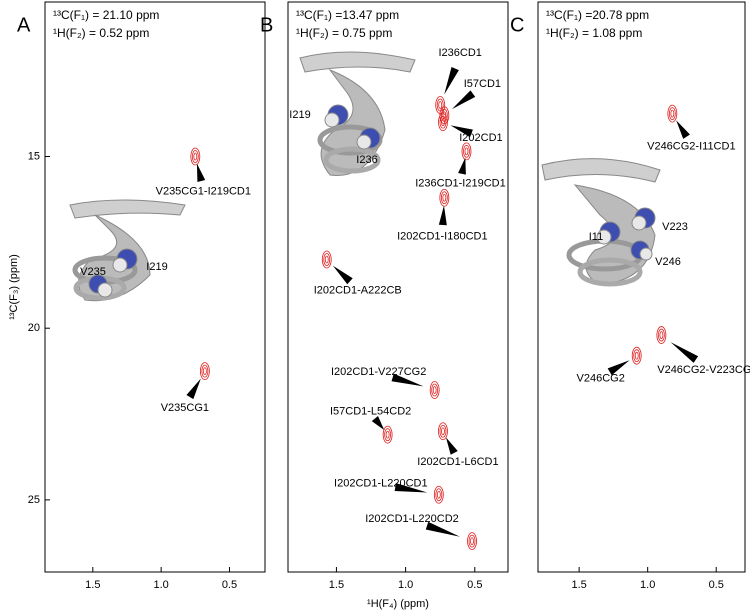  Describe the element at coordinates (24, 25) in the screenshot. I see `panel-label: A` at that location.